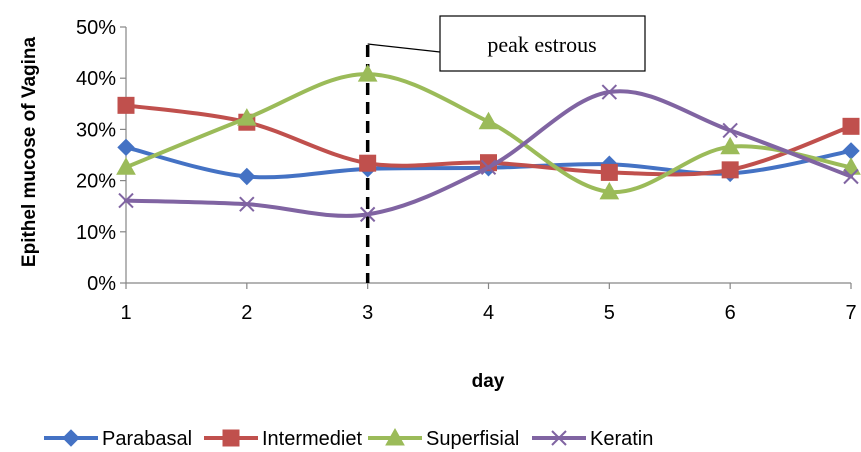  I want to click on legend-item-intermediet: Intermediet, so click(283, 439).